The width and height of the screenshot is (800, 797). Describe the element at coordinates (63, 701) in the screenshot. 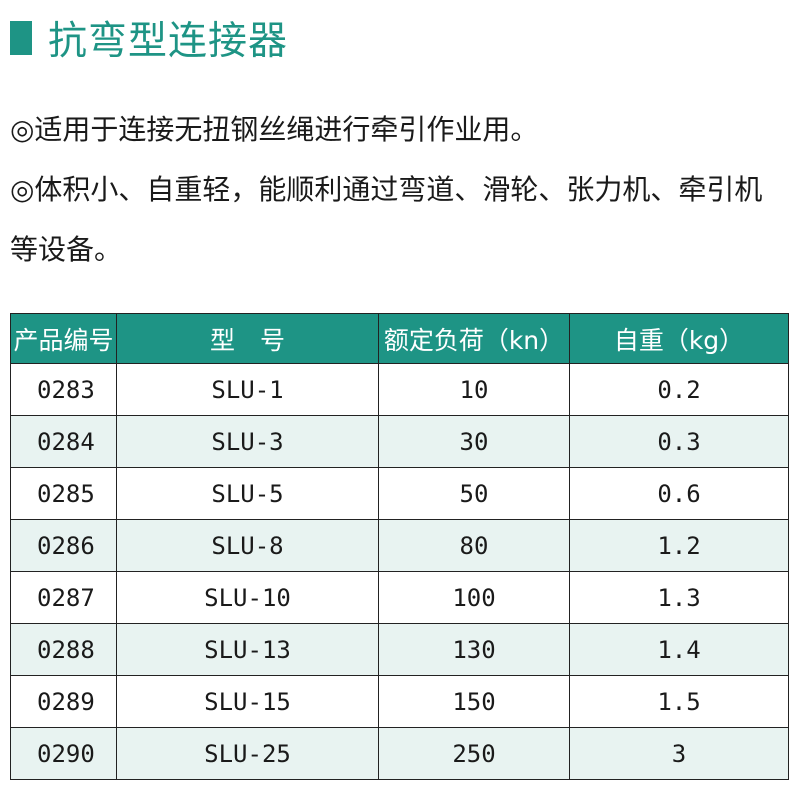

I see `cell-product-code: 0289` at that location.